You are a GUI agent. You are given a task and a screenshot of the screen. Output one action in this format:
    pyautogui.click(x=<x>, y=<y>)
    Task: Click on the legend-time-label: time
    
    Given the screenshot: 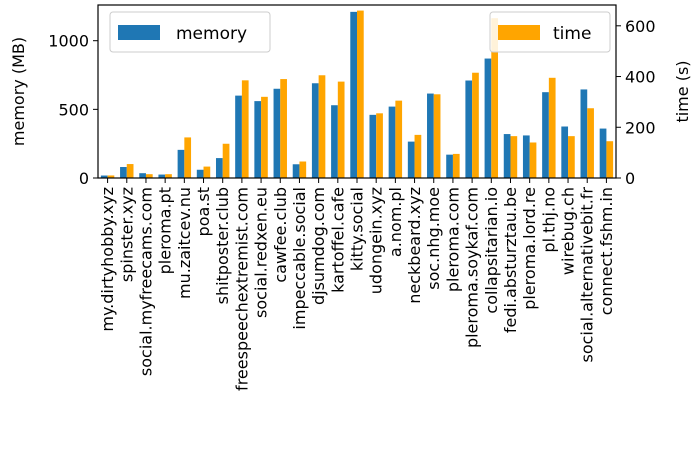 What is the action you would take?
    pyautogui.click(x=572, y=34)
    